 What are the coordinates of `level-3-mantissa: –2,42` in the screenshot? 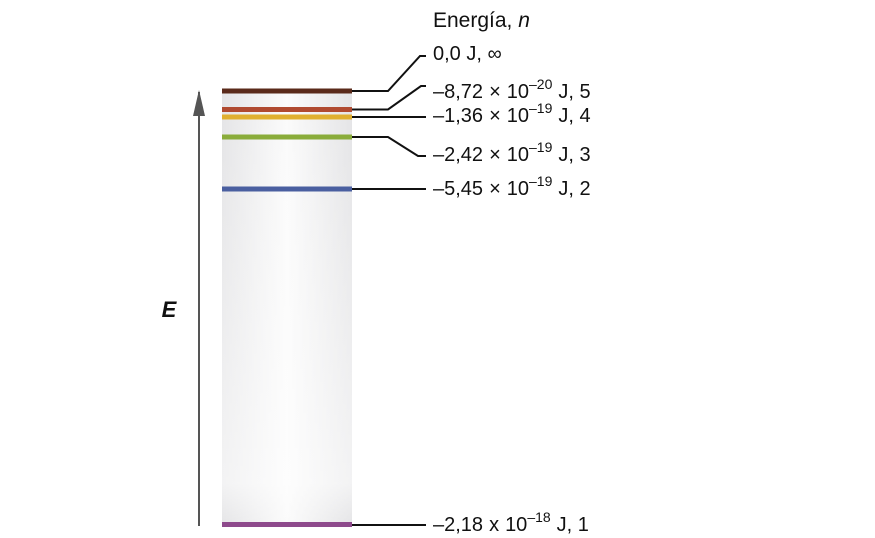 It's located at (458, 155).